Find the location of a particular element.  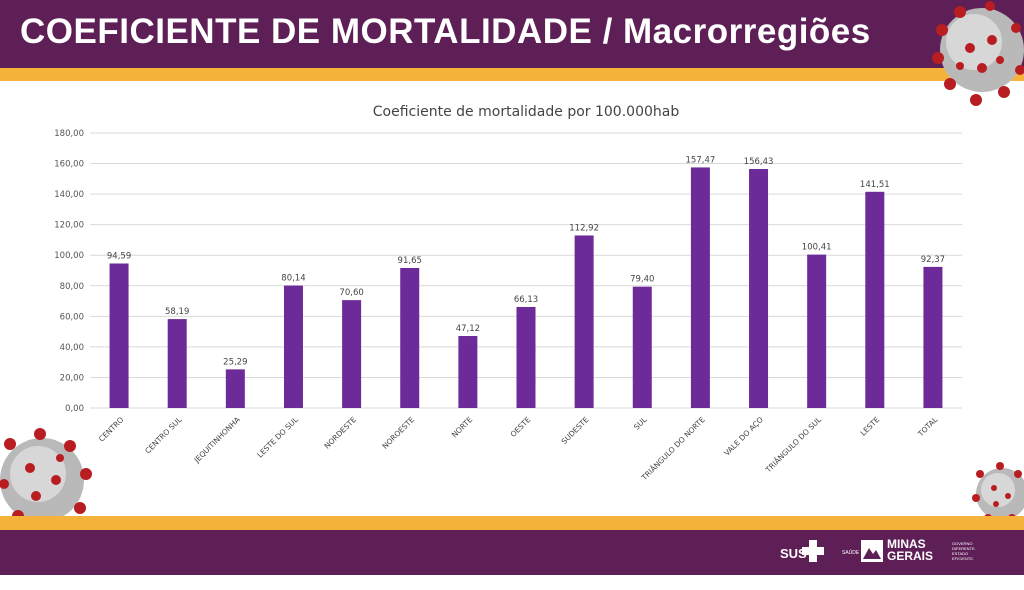

data-label: 92,37 is located at coordinates (933, 260).